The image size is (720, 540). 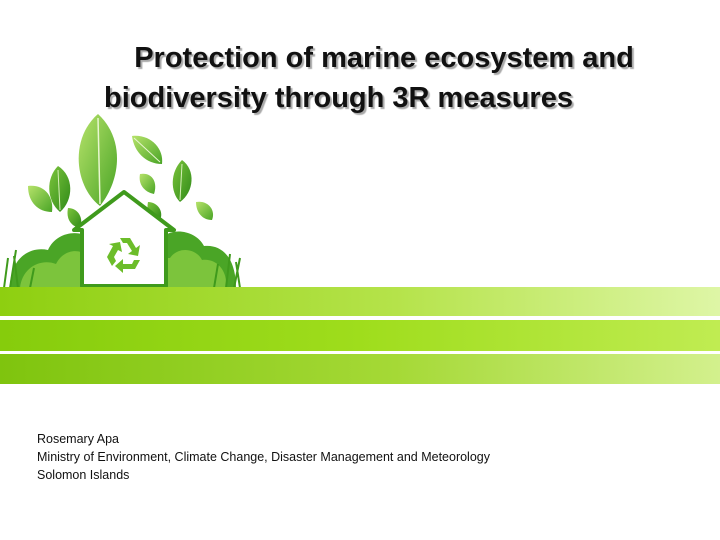 What do you see at coordinates (123, 255) in the screenshot?
I see `recycle-icon` at bounding box center [123, 255].